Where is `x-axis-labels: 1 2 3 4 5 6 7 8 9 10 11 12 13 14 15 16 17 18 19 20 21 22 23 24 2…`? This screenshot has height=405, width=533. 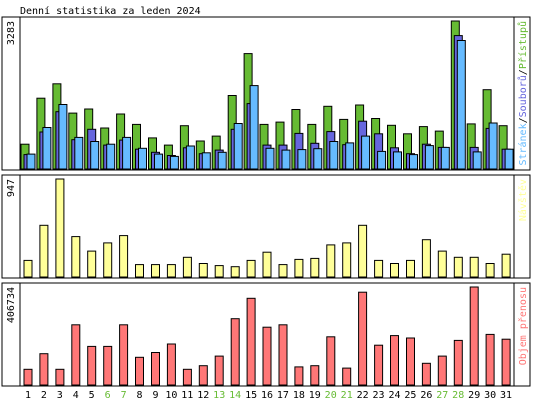 x-axis-labels: 1 2 3 4 5 6 7 8 9 10 11 12 13 14 15 16 17 18 19 20 21 22 23 24 2… is located at coordinates (268, 395).